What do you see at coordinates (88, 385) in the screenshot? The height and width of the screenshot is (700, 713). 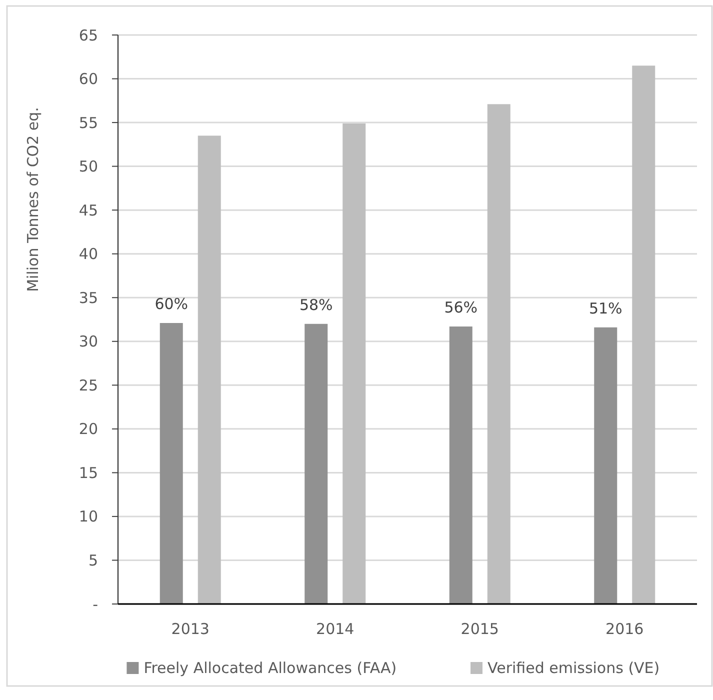 I see `y-tick-label: 25` at bounding box center [88, 385].